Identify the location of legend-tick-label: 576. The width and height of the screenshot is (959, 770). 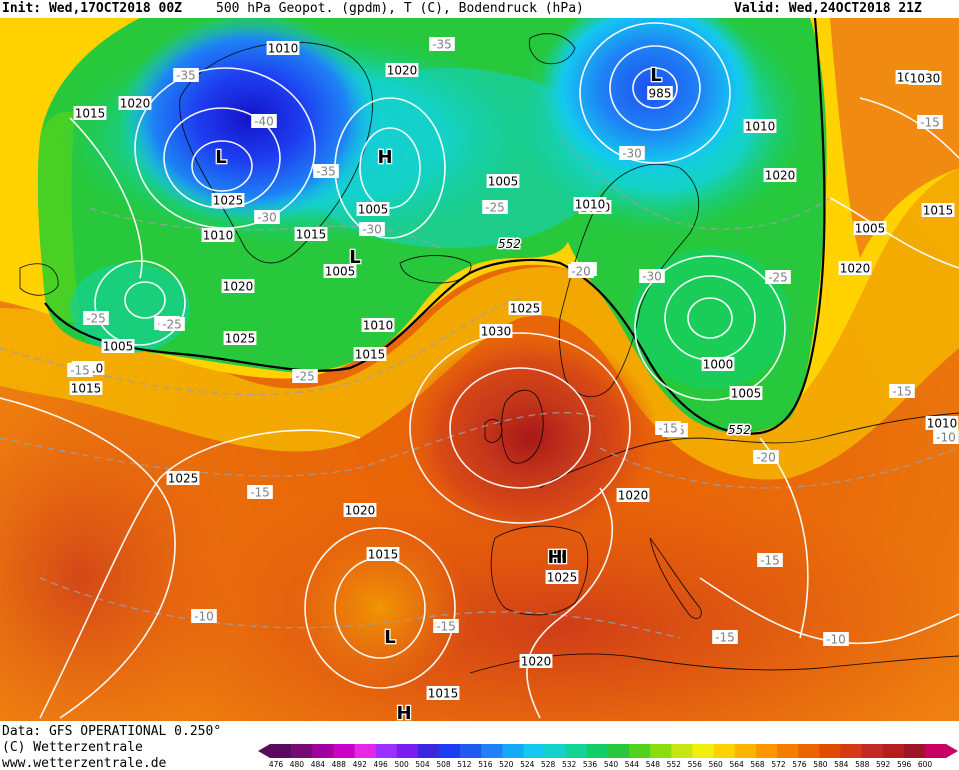
(799, 764).